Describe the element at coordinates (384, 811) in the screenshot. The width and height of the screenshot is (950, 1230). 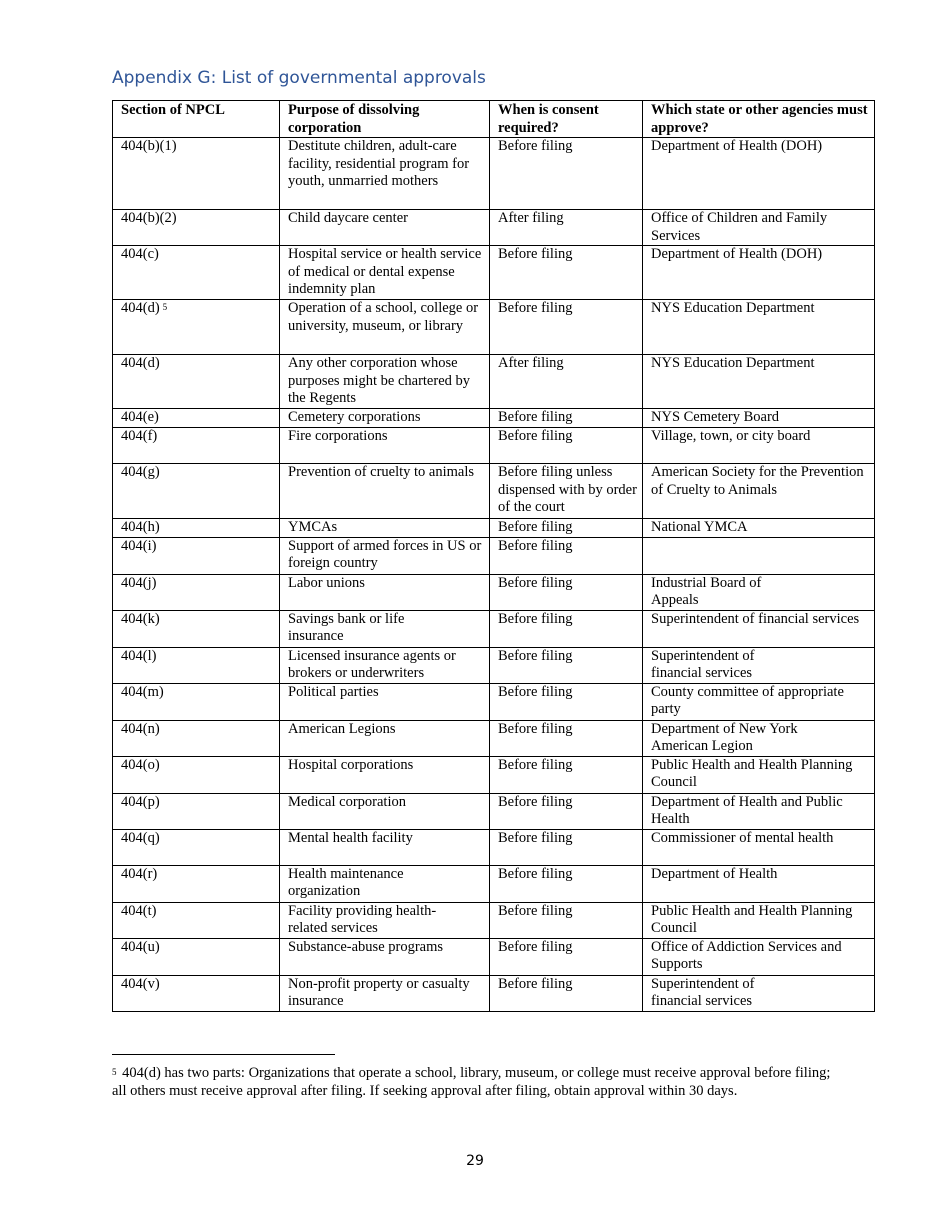
I see `cell-purpose: Medical corporation` at that location.